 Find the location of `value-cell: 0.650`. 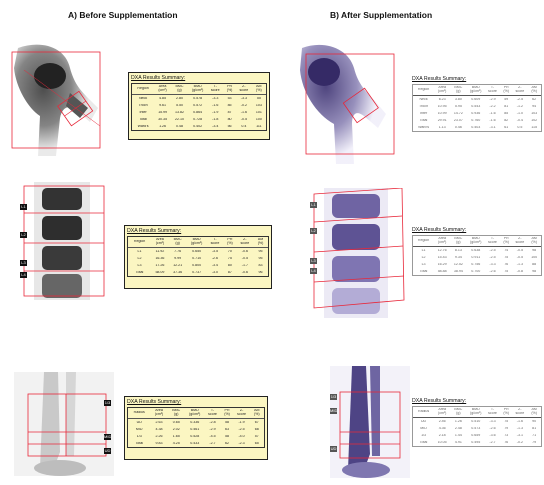

value-cell: 0.650 is located at coordinates (197, 251).